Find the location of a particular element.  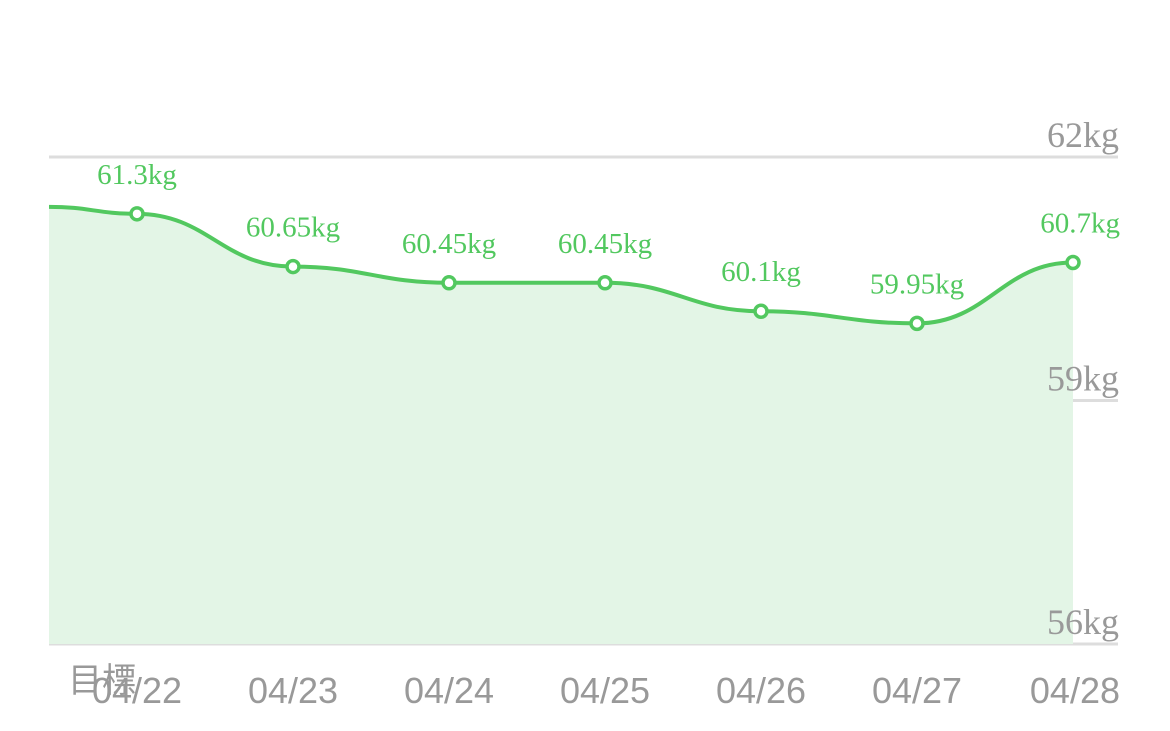

y-tick-label: 56kg is located at coordinates (1083, 622).